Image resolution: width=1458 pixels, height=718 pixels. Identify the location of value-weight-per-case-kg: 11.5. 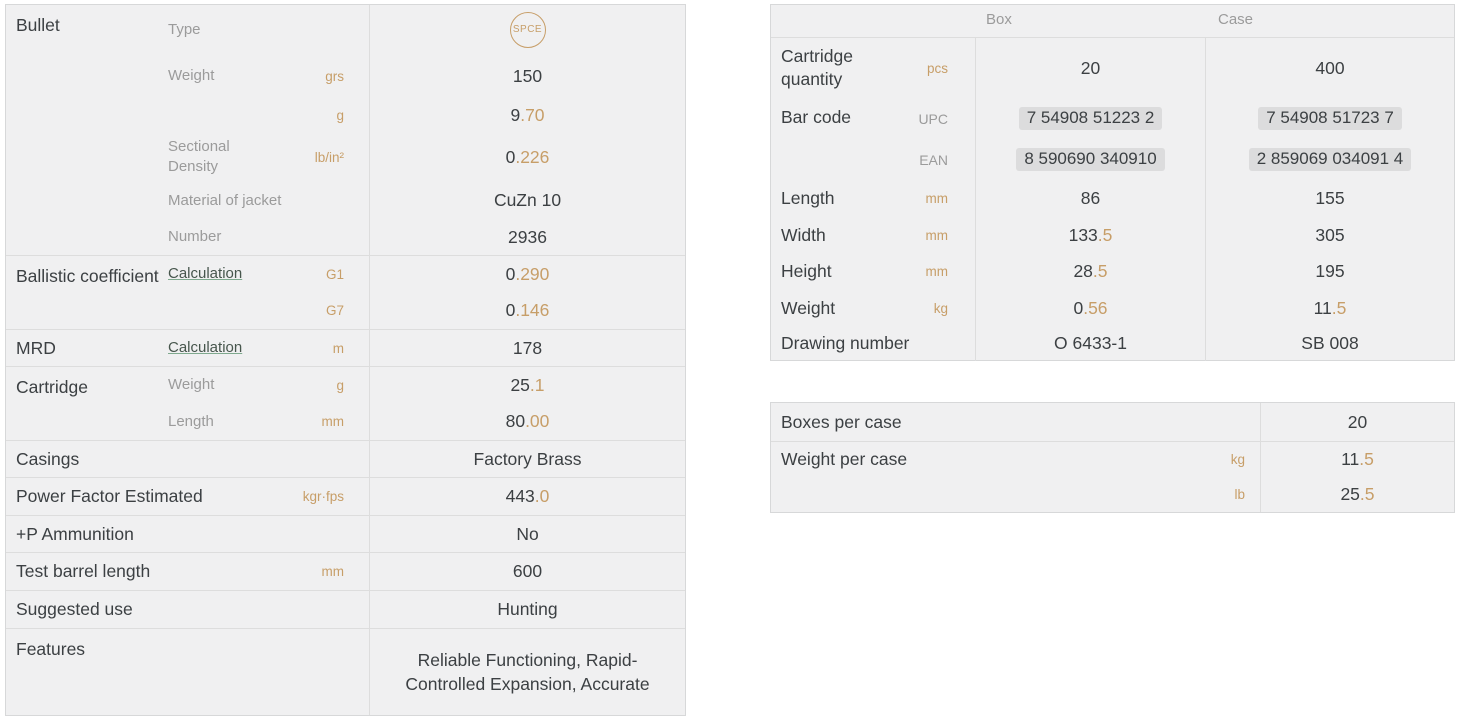
(1357, 460).